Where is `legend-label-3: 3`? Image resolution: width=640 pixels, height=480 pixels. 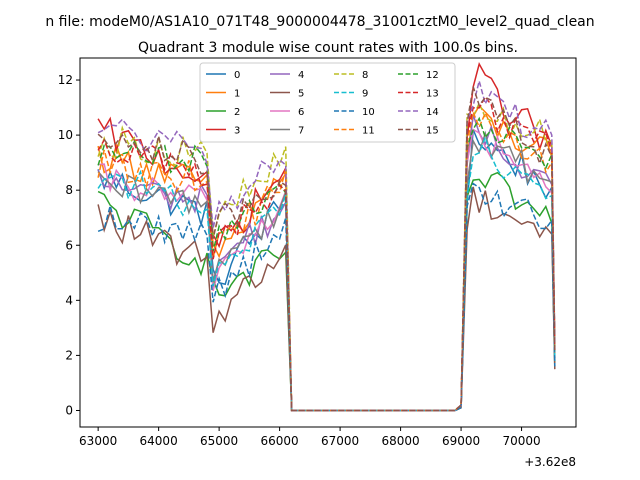
legend-label-3: 3 is located at coordinates (237, 131).